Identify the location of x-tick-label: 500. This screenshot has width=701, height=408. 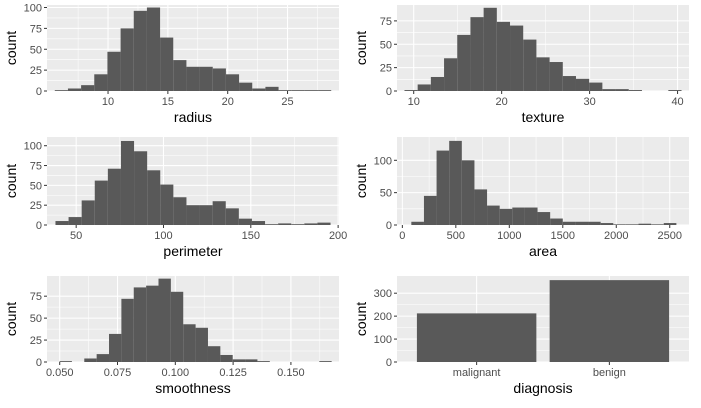
(456, 236).